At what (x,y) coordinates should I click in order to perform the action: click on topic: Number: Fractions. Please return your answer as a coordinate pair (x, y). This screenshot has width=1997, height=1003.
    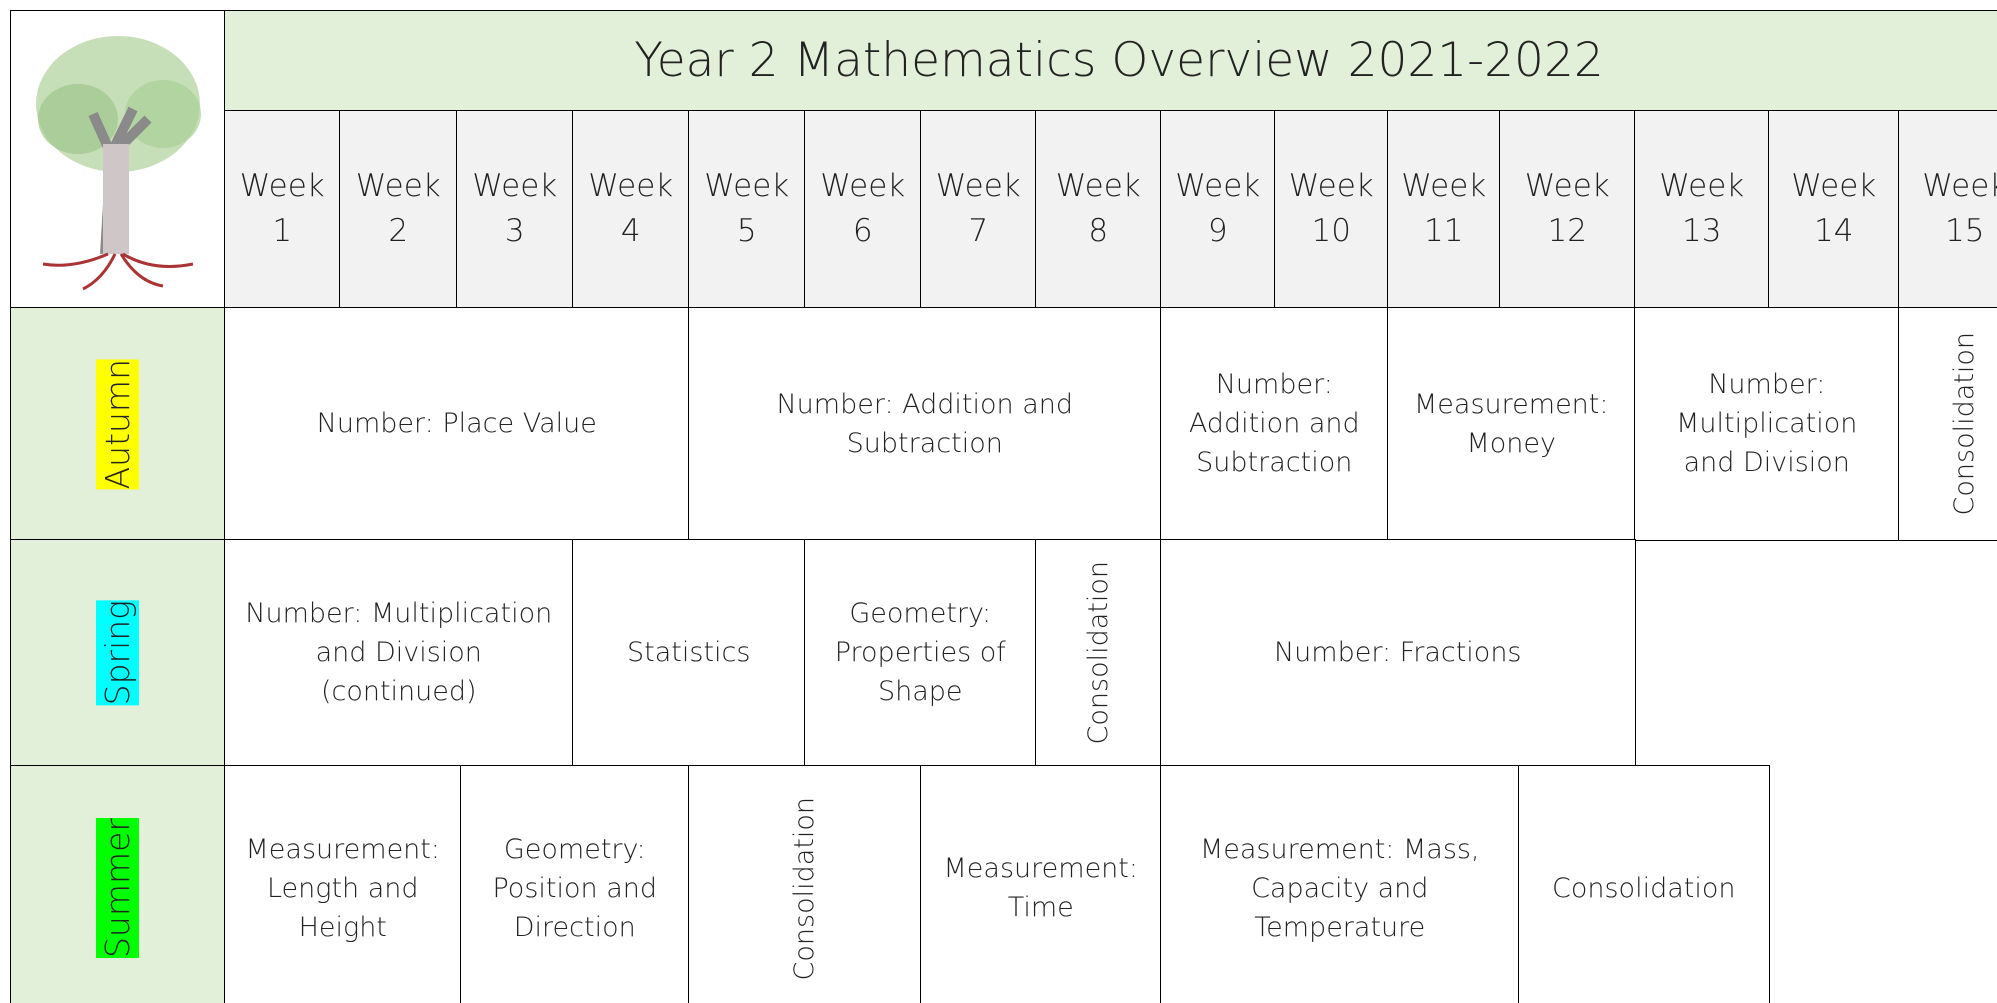
    Looking at the image, I should click on (1397, 653).